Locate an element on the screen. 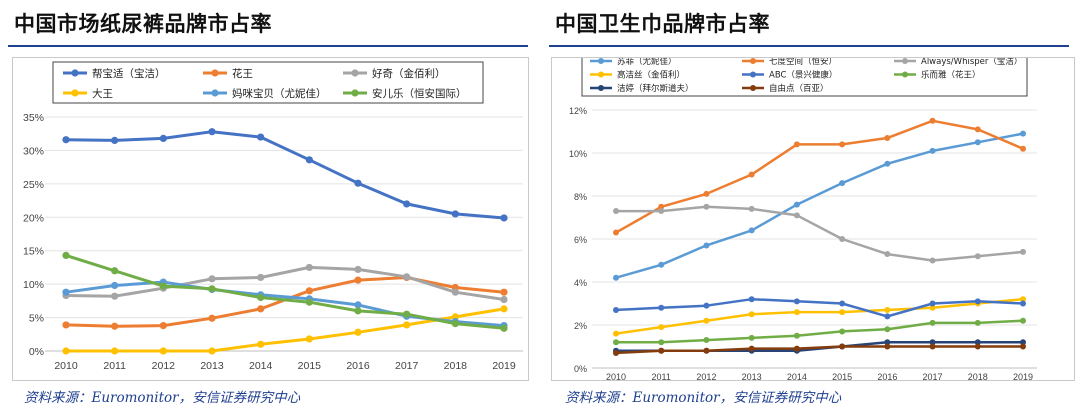 This screenshot has width=1080, height=415. left-legend-label: 花王 is located at coordinates (242, 73).